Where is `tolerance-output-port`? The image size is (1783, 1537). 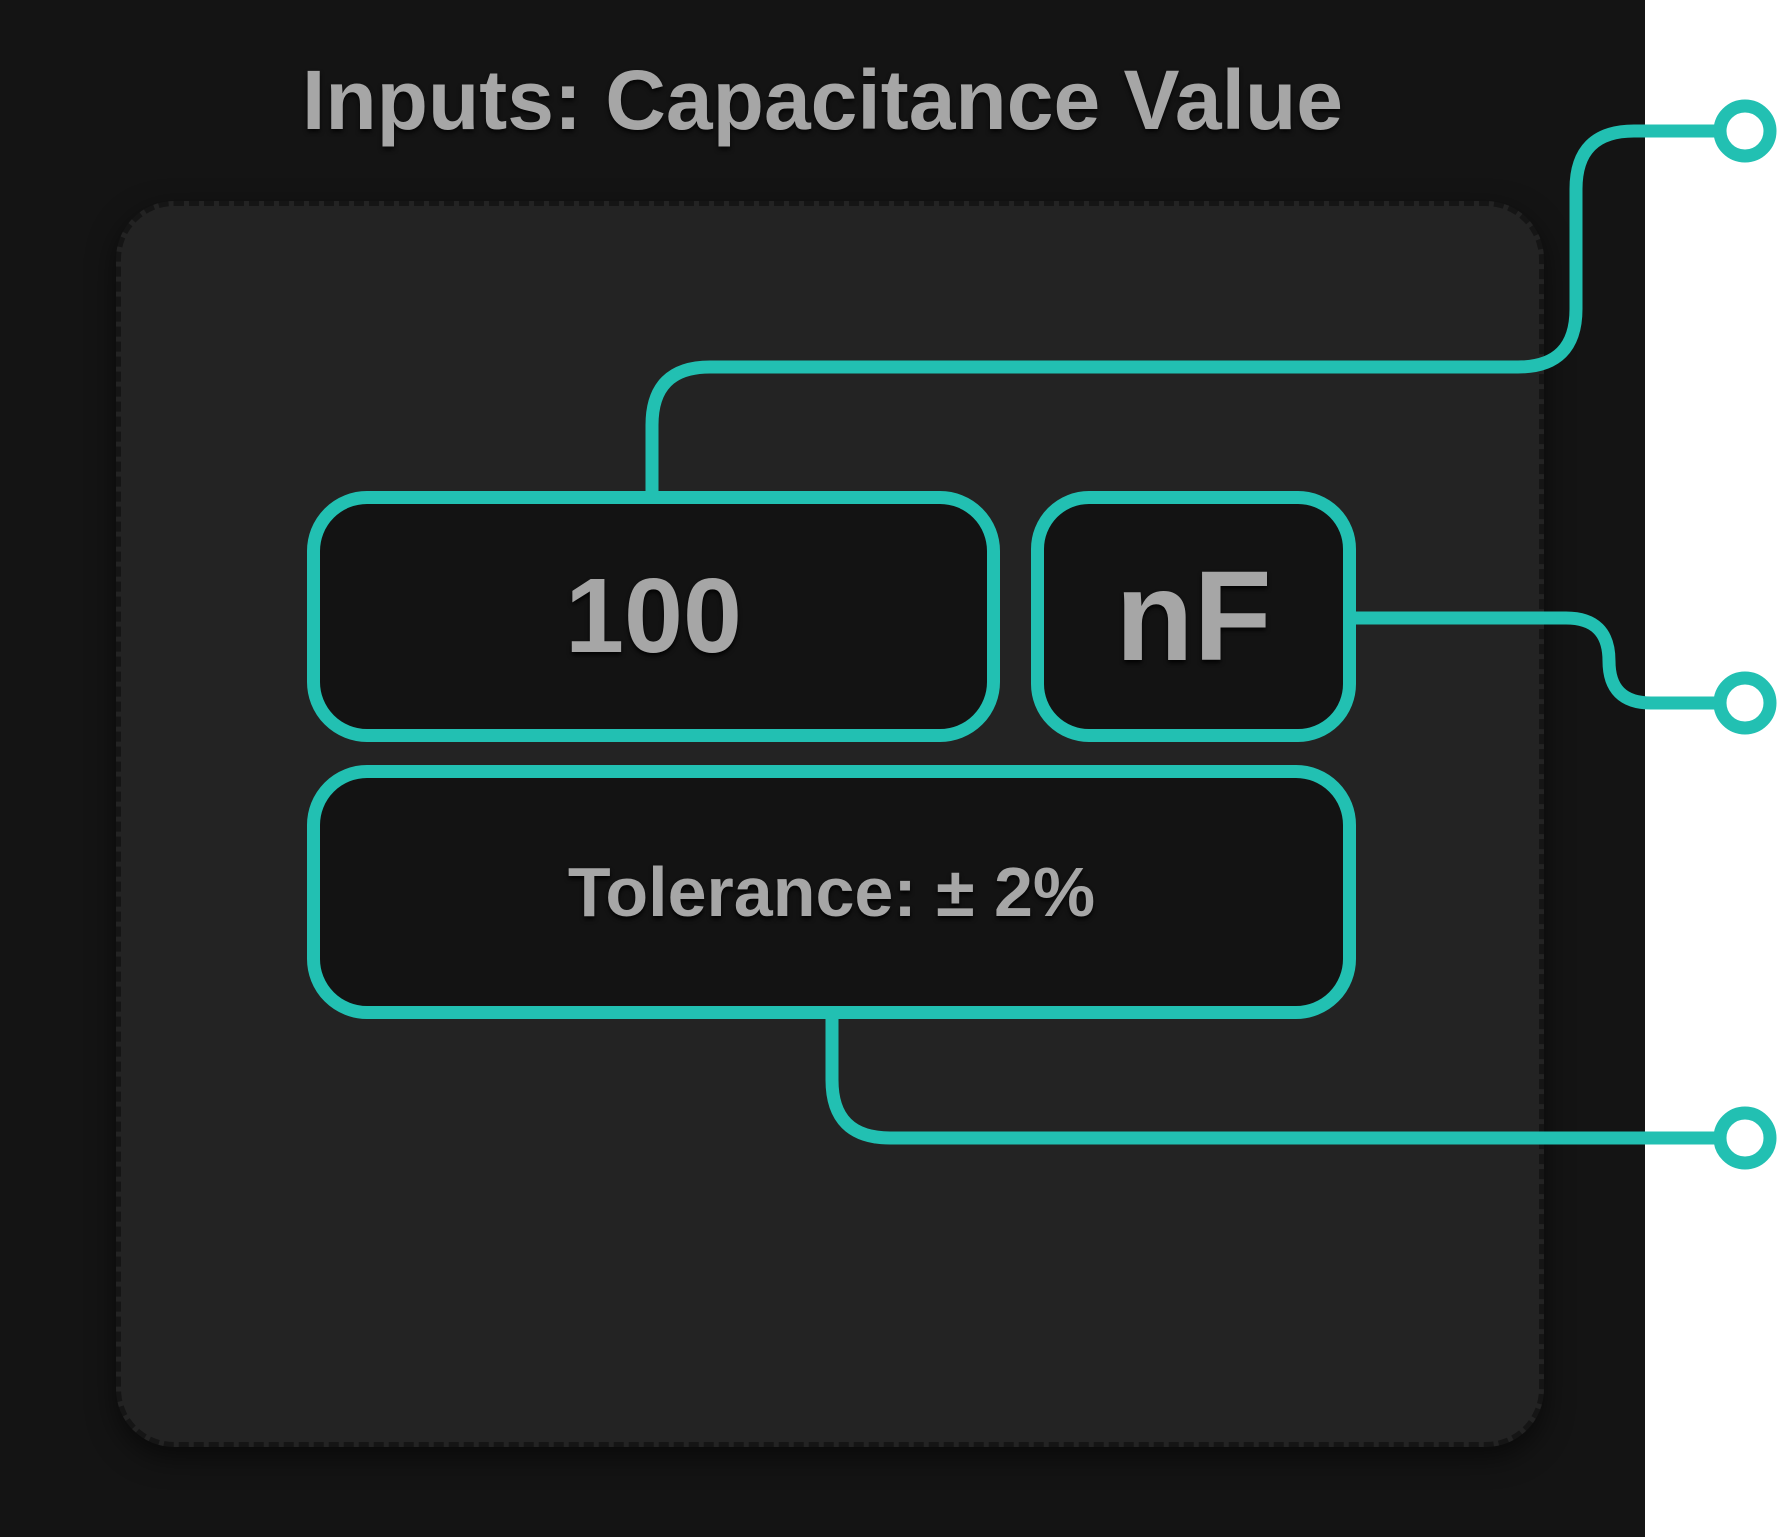
tolerance-output-port is located at coordinates (1745, 1138).